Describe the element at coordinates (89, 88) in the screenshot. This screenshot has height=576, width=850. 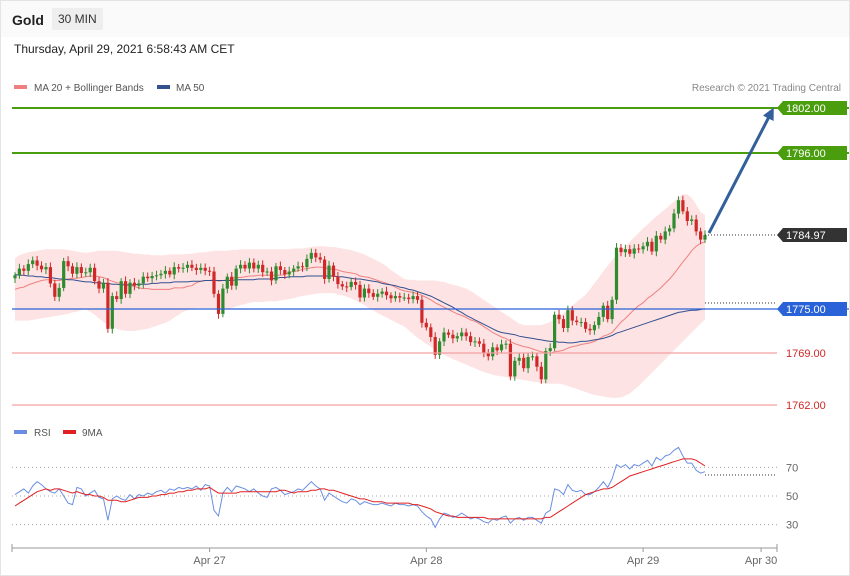
I see `legend-ma20-label: MA 20 + Bollinger Bands` at that location.